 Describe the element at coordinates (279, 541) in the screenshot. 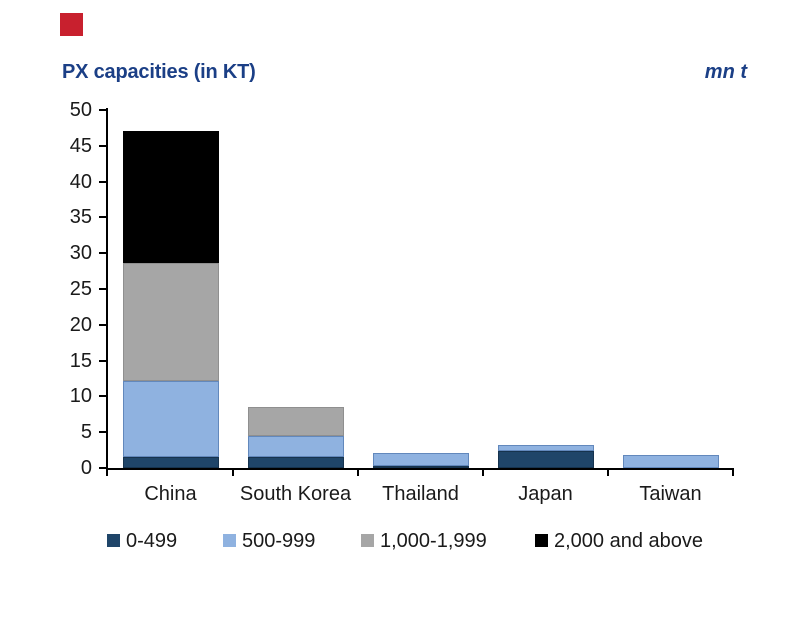

I see `legend-label: 500-999` at that location.